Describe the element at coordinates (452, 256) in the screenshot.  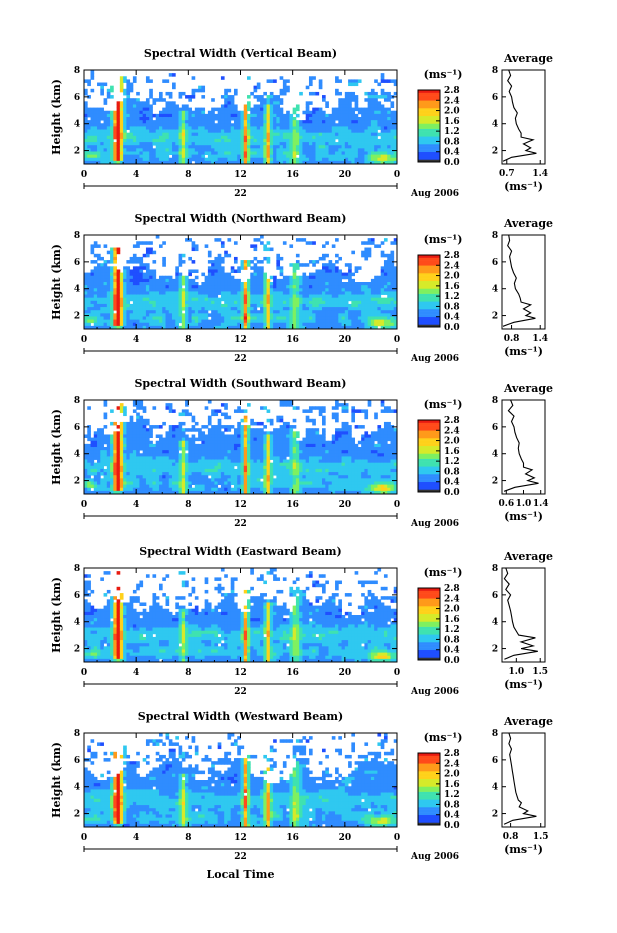
I see `colorbar-tick-label: 2.8` at that location.